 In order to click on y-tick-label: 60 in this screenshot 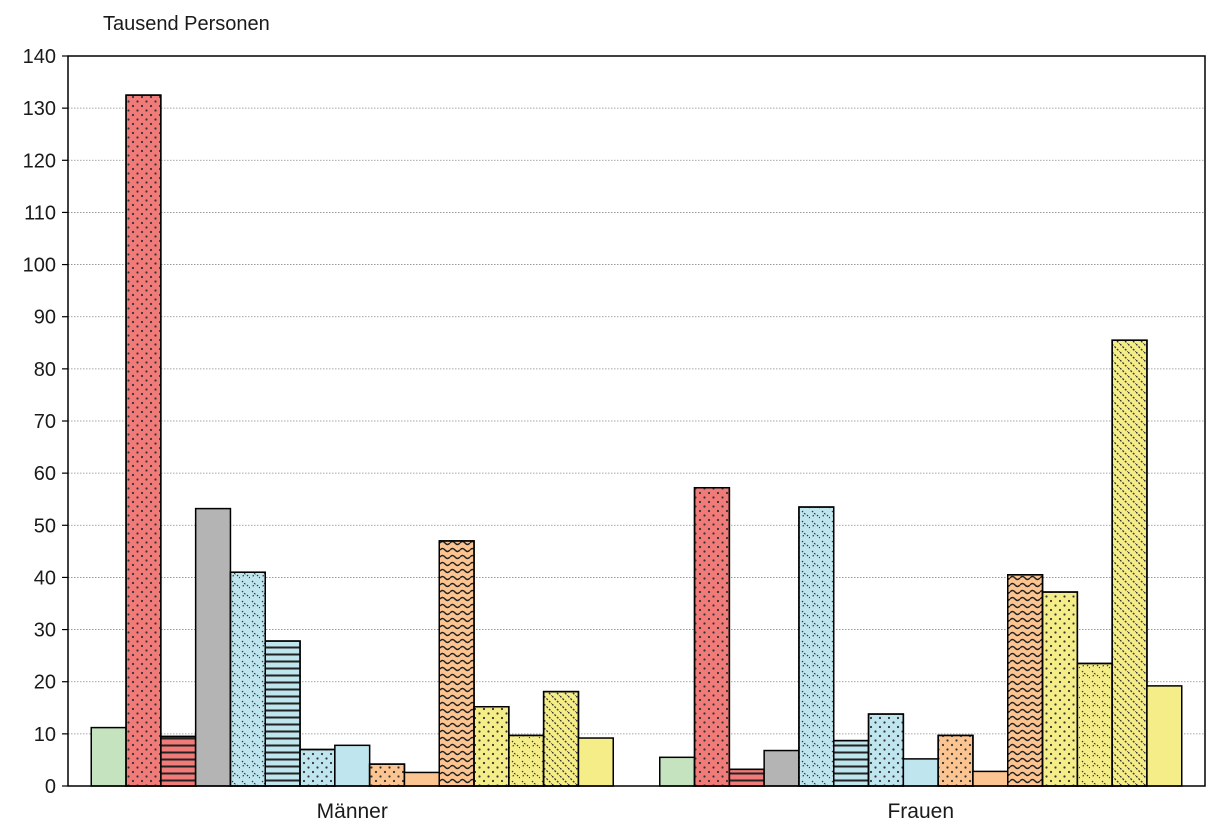, I will do `click(45, 474)`.